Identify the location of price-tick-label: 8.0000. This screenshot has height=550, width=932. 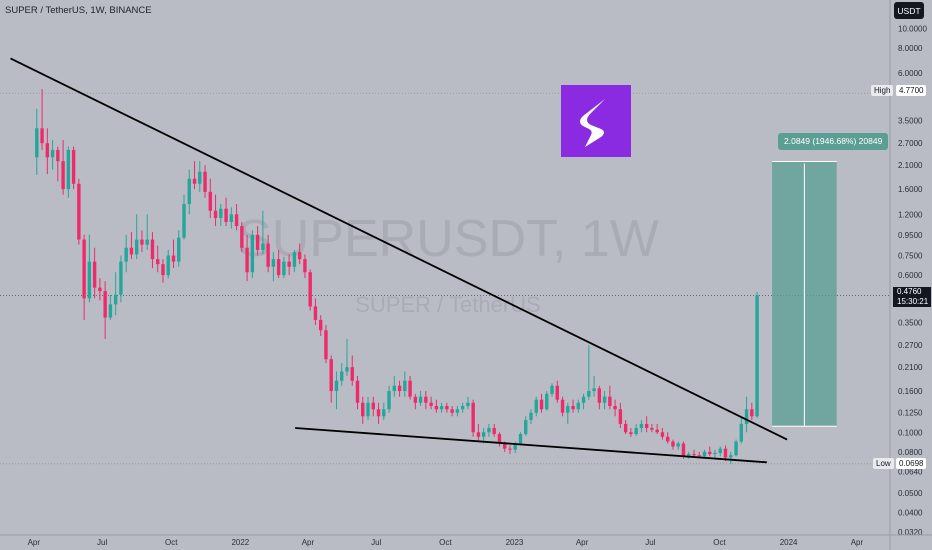
(910, 48).